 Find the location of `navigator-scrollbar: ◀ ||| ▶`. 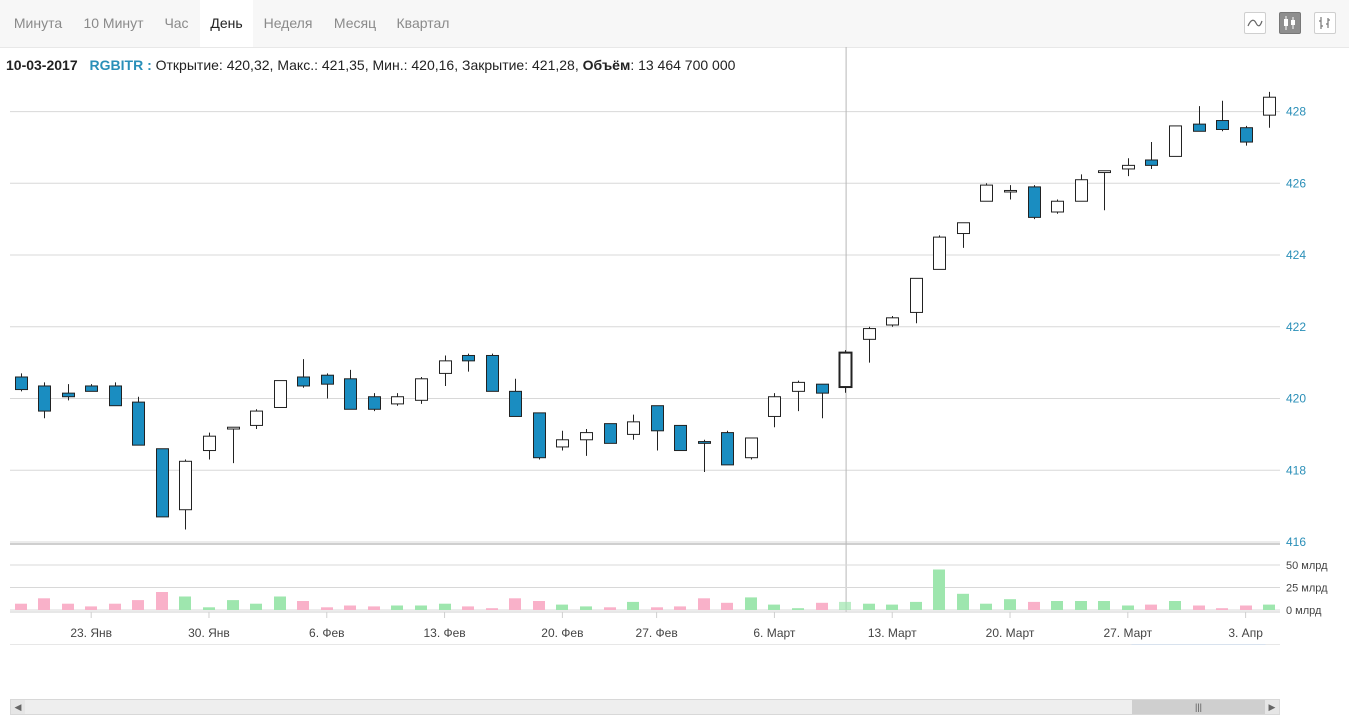

navigator-scrollbar: ◀ ||| ▶ is located at coordinates (645, 707).